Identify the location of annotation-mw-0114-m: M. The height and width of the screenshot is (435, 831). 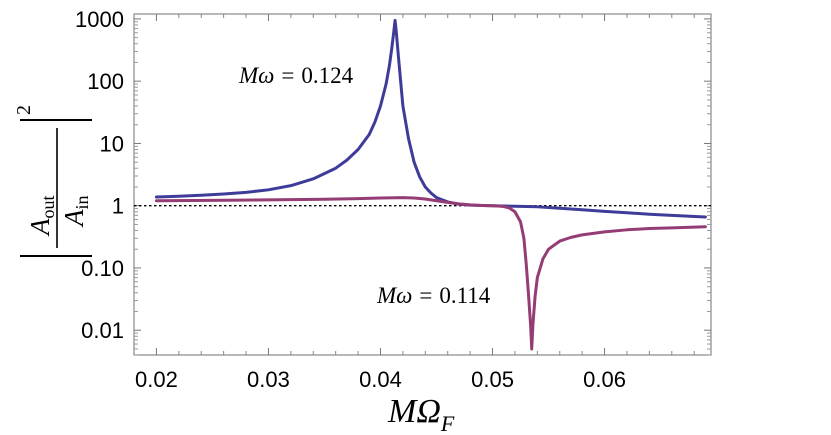
(387, 295).